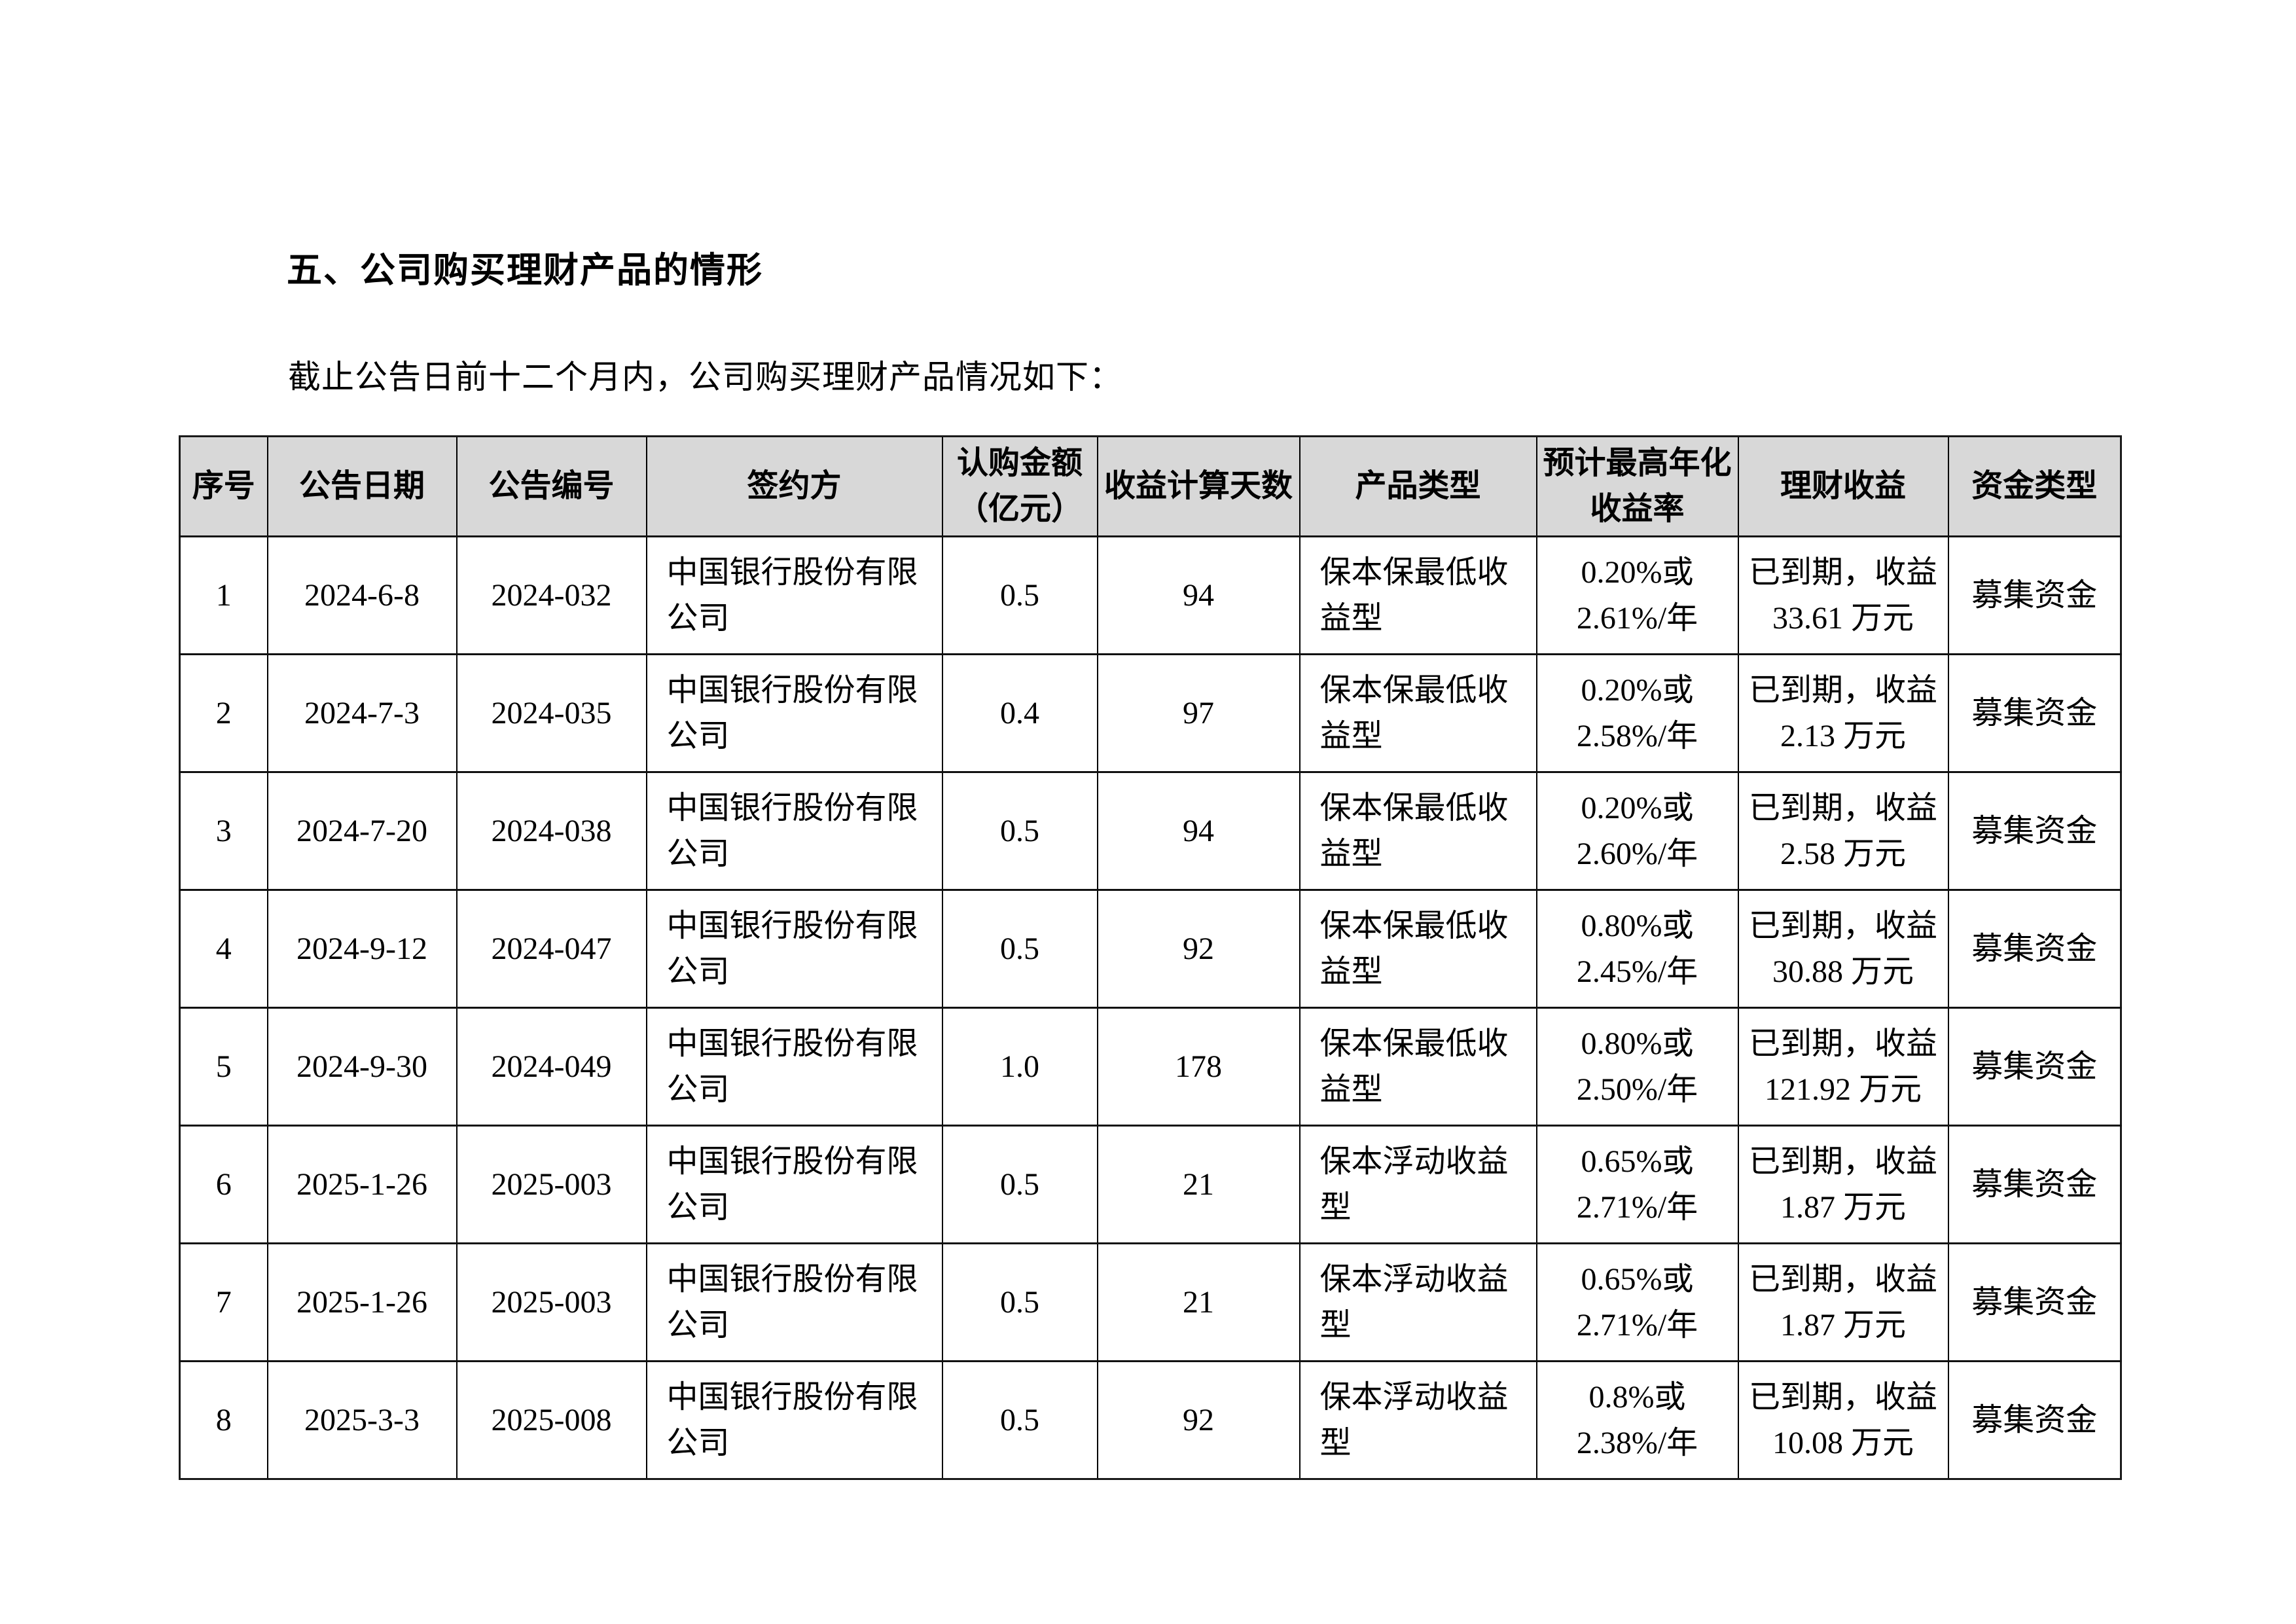  What do you see at coordinates (223, 486) in the screenshot?
I see `column-header: 序号` at bounding box center [223, 486].